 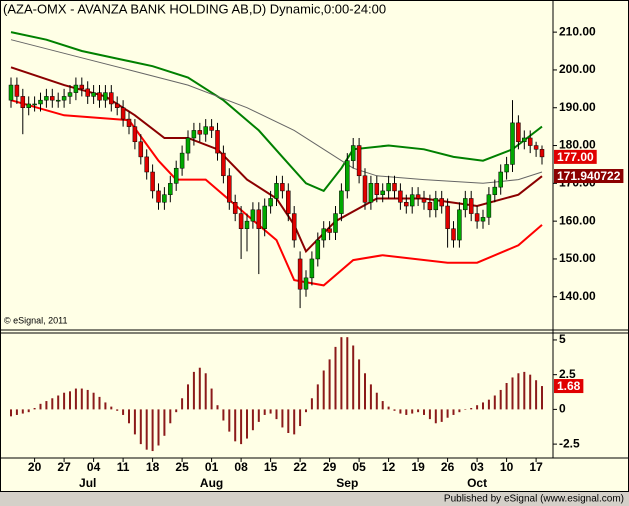 What do you see at coordinates (418, 467) in the screenshot?
I see `x-tick-label: 19` at bounding box center [418, 467].